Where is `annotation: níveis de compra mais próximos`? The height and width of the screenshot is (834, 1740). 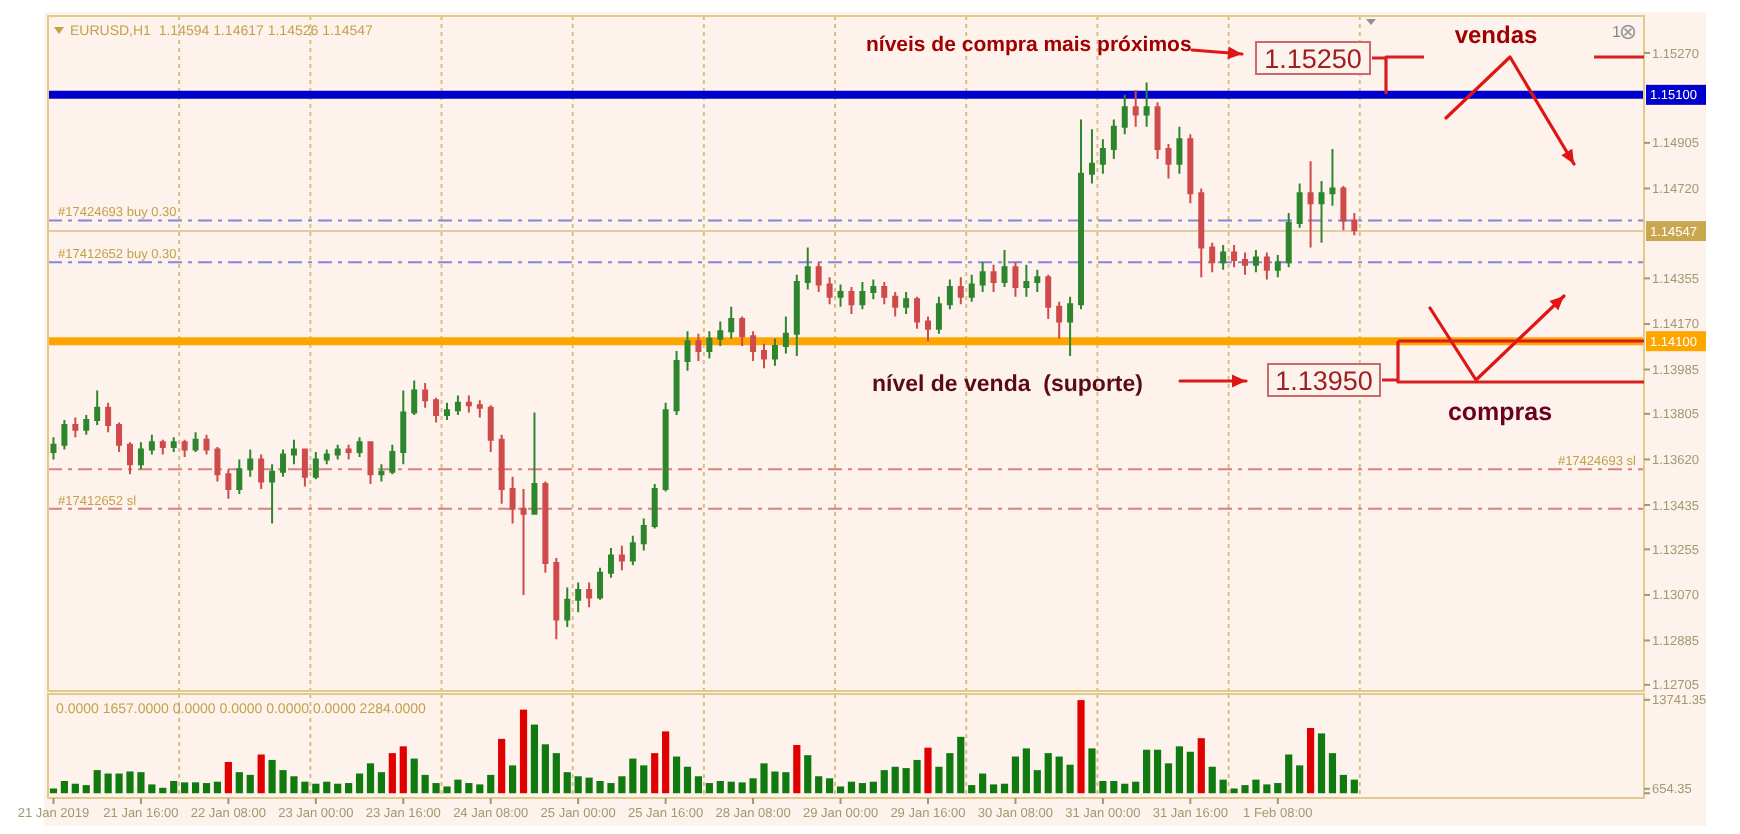
annotation: níveis de compra mais próximos is located at coordinates (1029, 45).